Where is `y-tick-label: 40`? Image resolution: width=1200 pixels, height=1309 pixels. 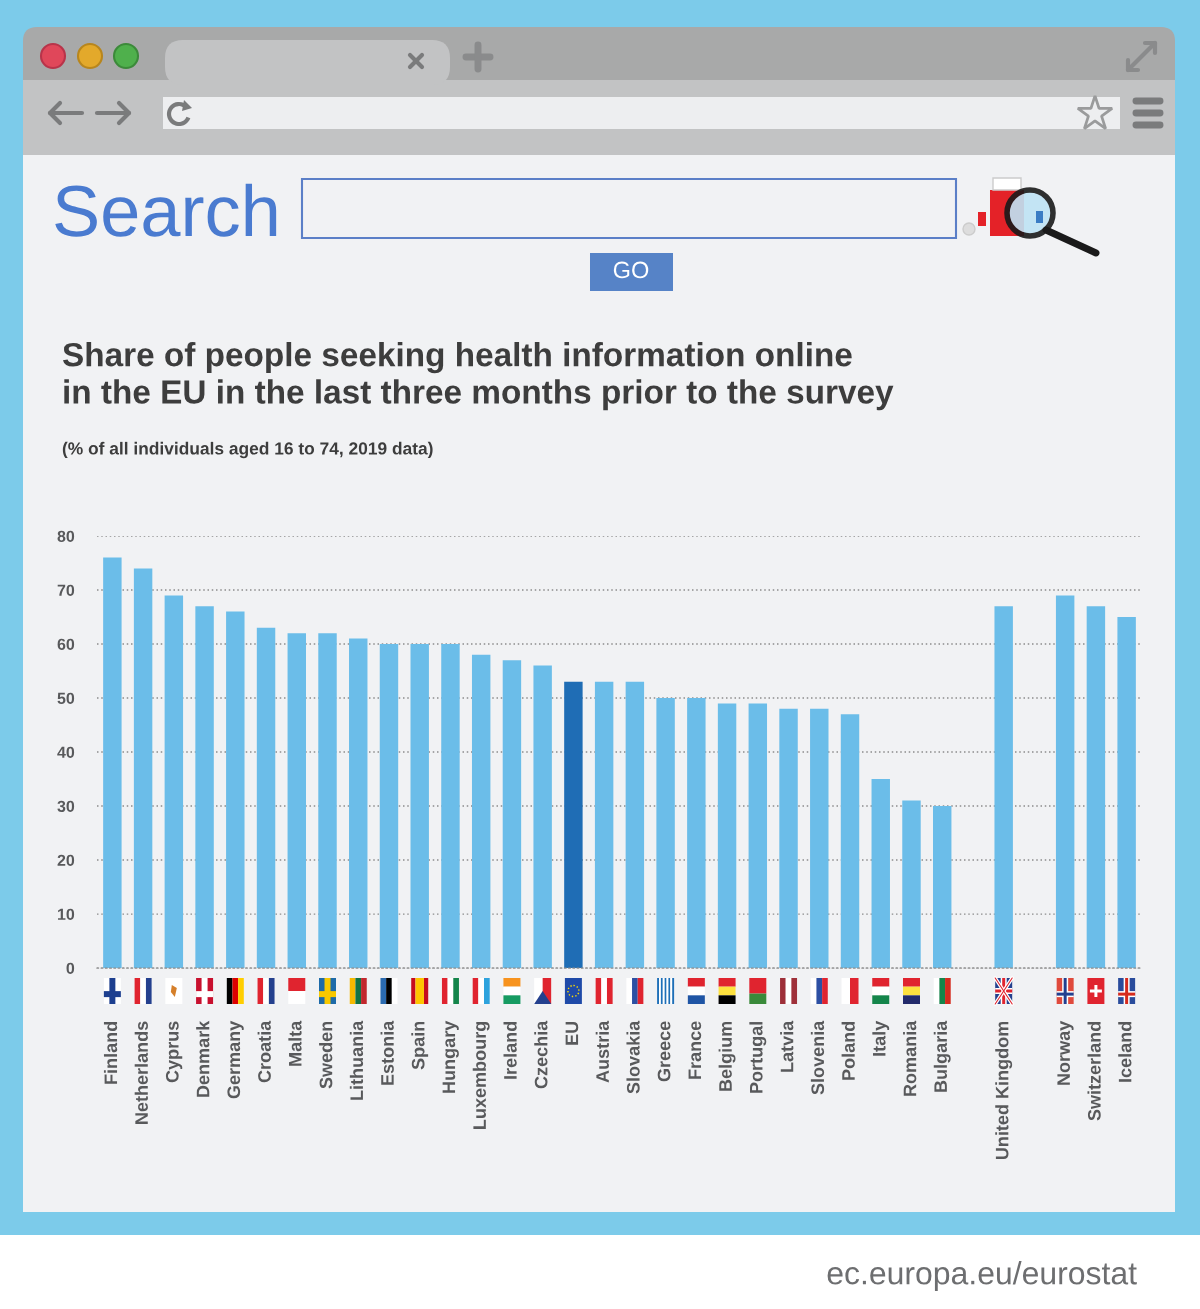
y-tick-label: 40 is located at coordinates (66, 752).